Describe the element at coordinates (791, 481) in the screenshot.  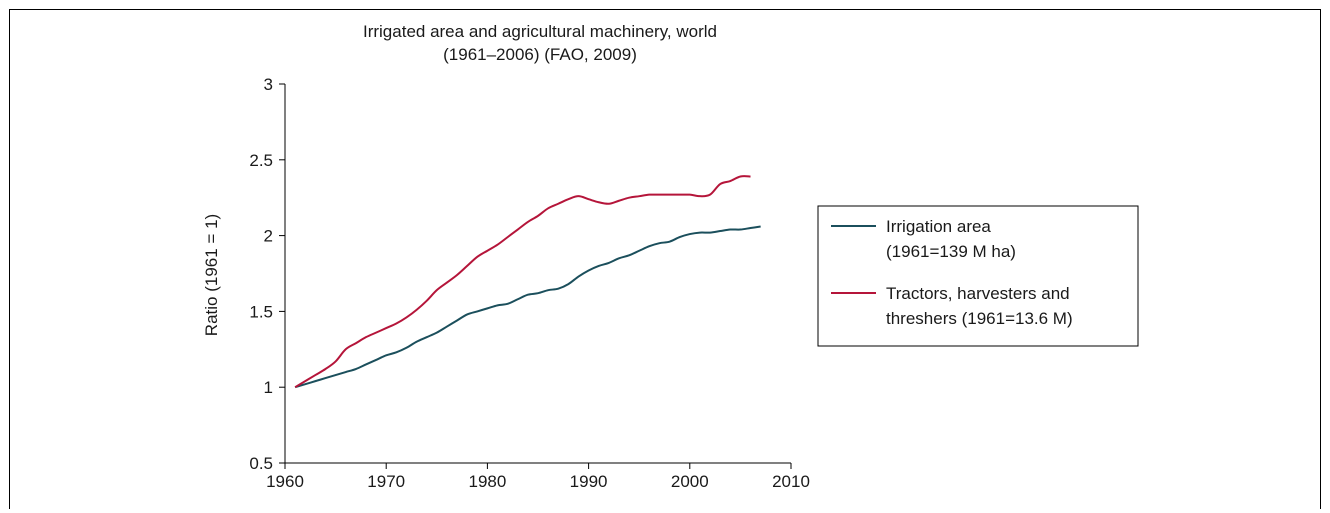
I see `x-tick-label: 2010` at that location.